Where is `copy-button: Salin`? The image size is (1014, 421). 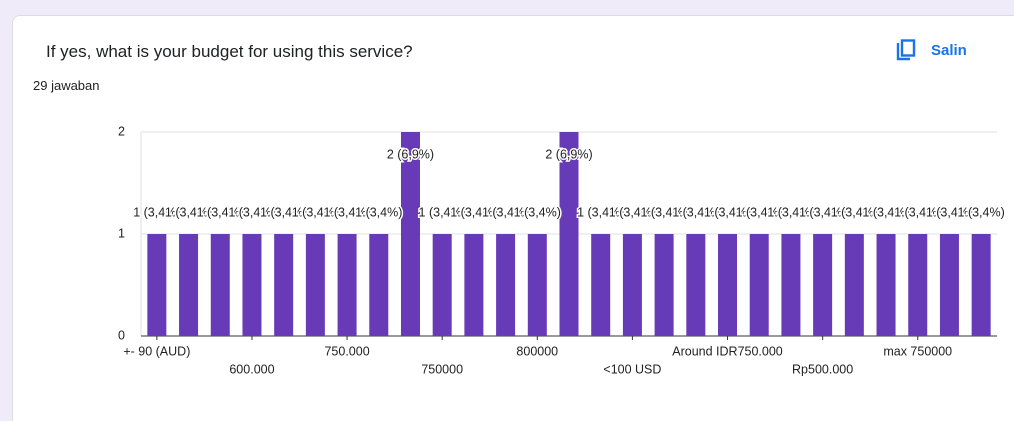
copy-button: Salin is located at coordinates (931, 50).